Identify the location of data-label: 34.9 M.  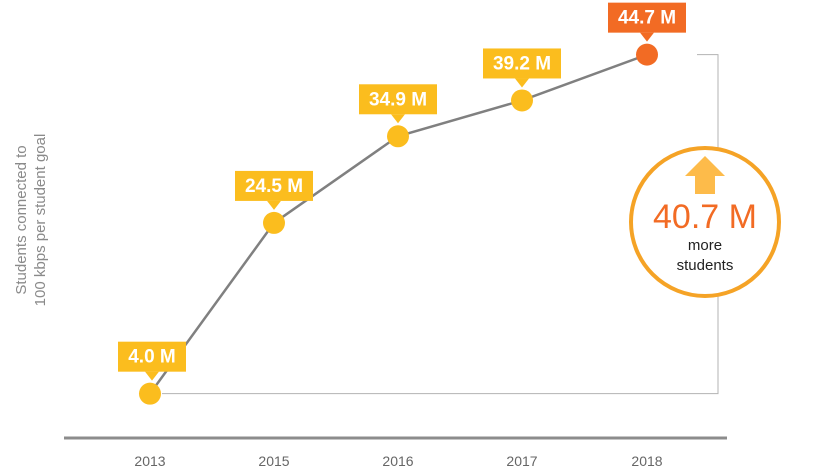
(398, 104).